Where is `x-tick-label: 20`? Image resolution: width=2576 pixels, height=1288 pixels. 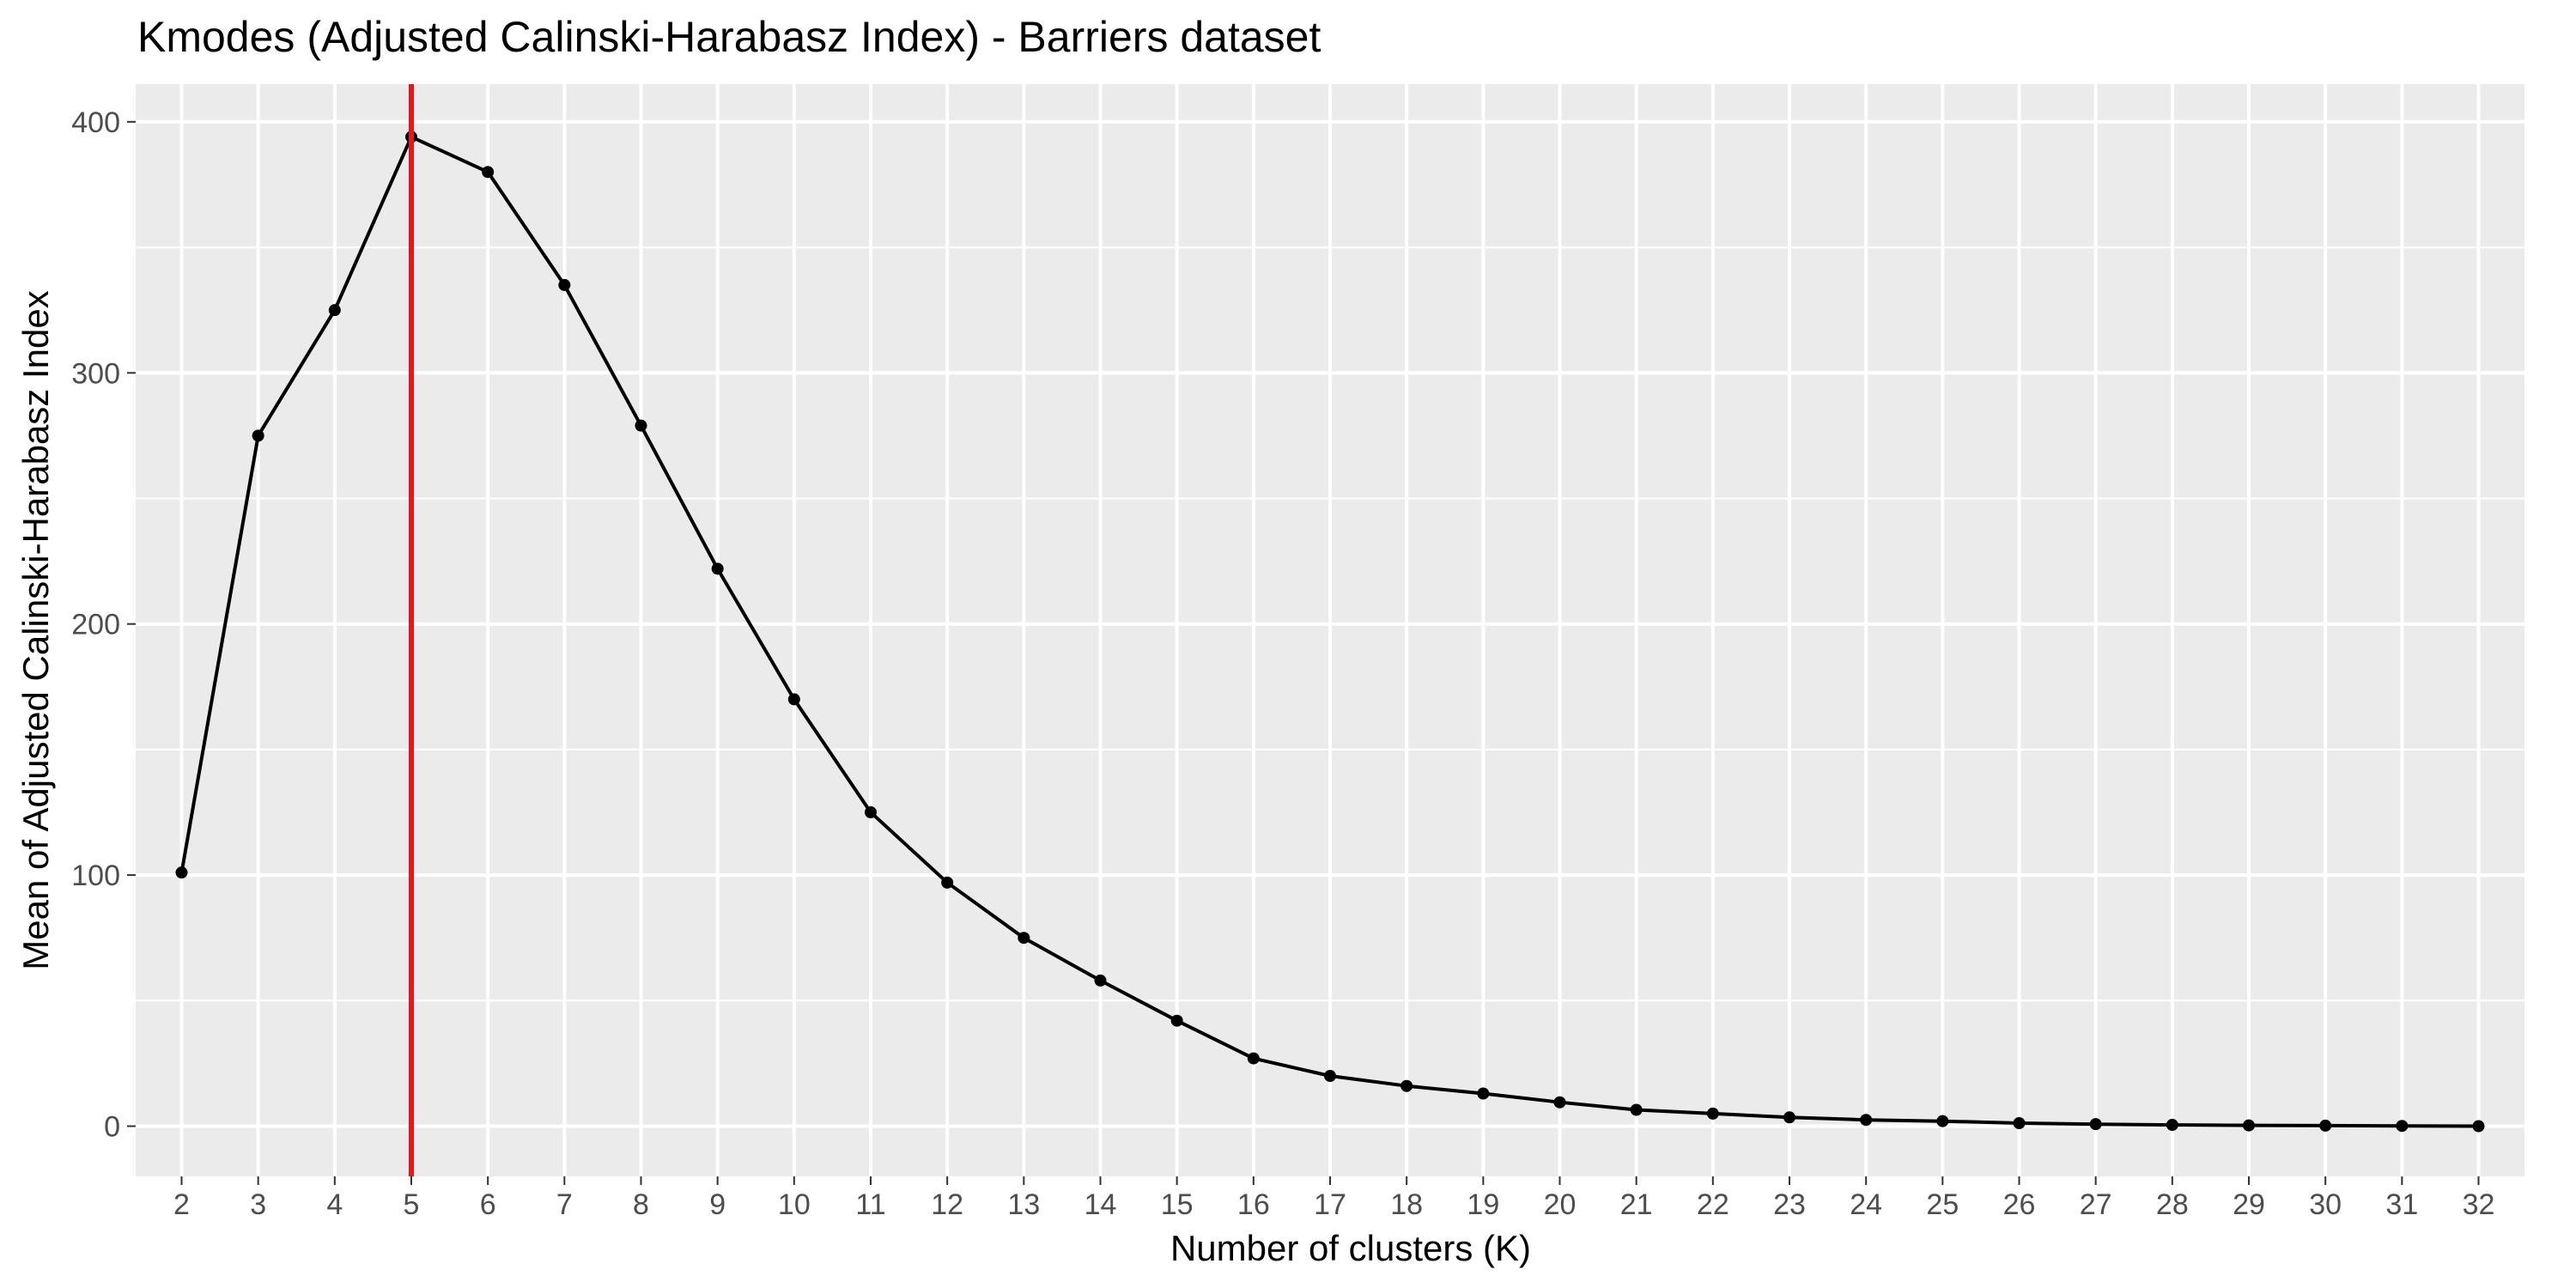
x-tick-label: 20 is located at coordinates (1561, 1204).